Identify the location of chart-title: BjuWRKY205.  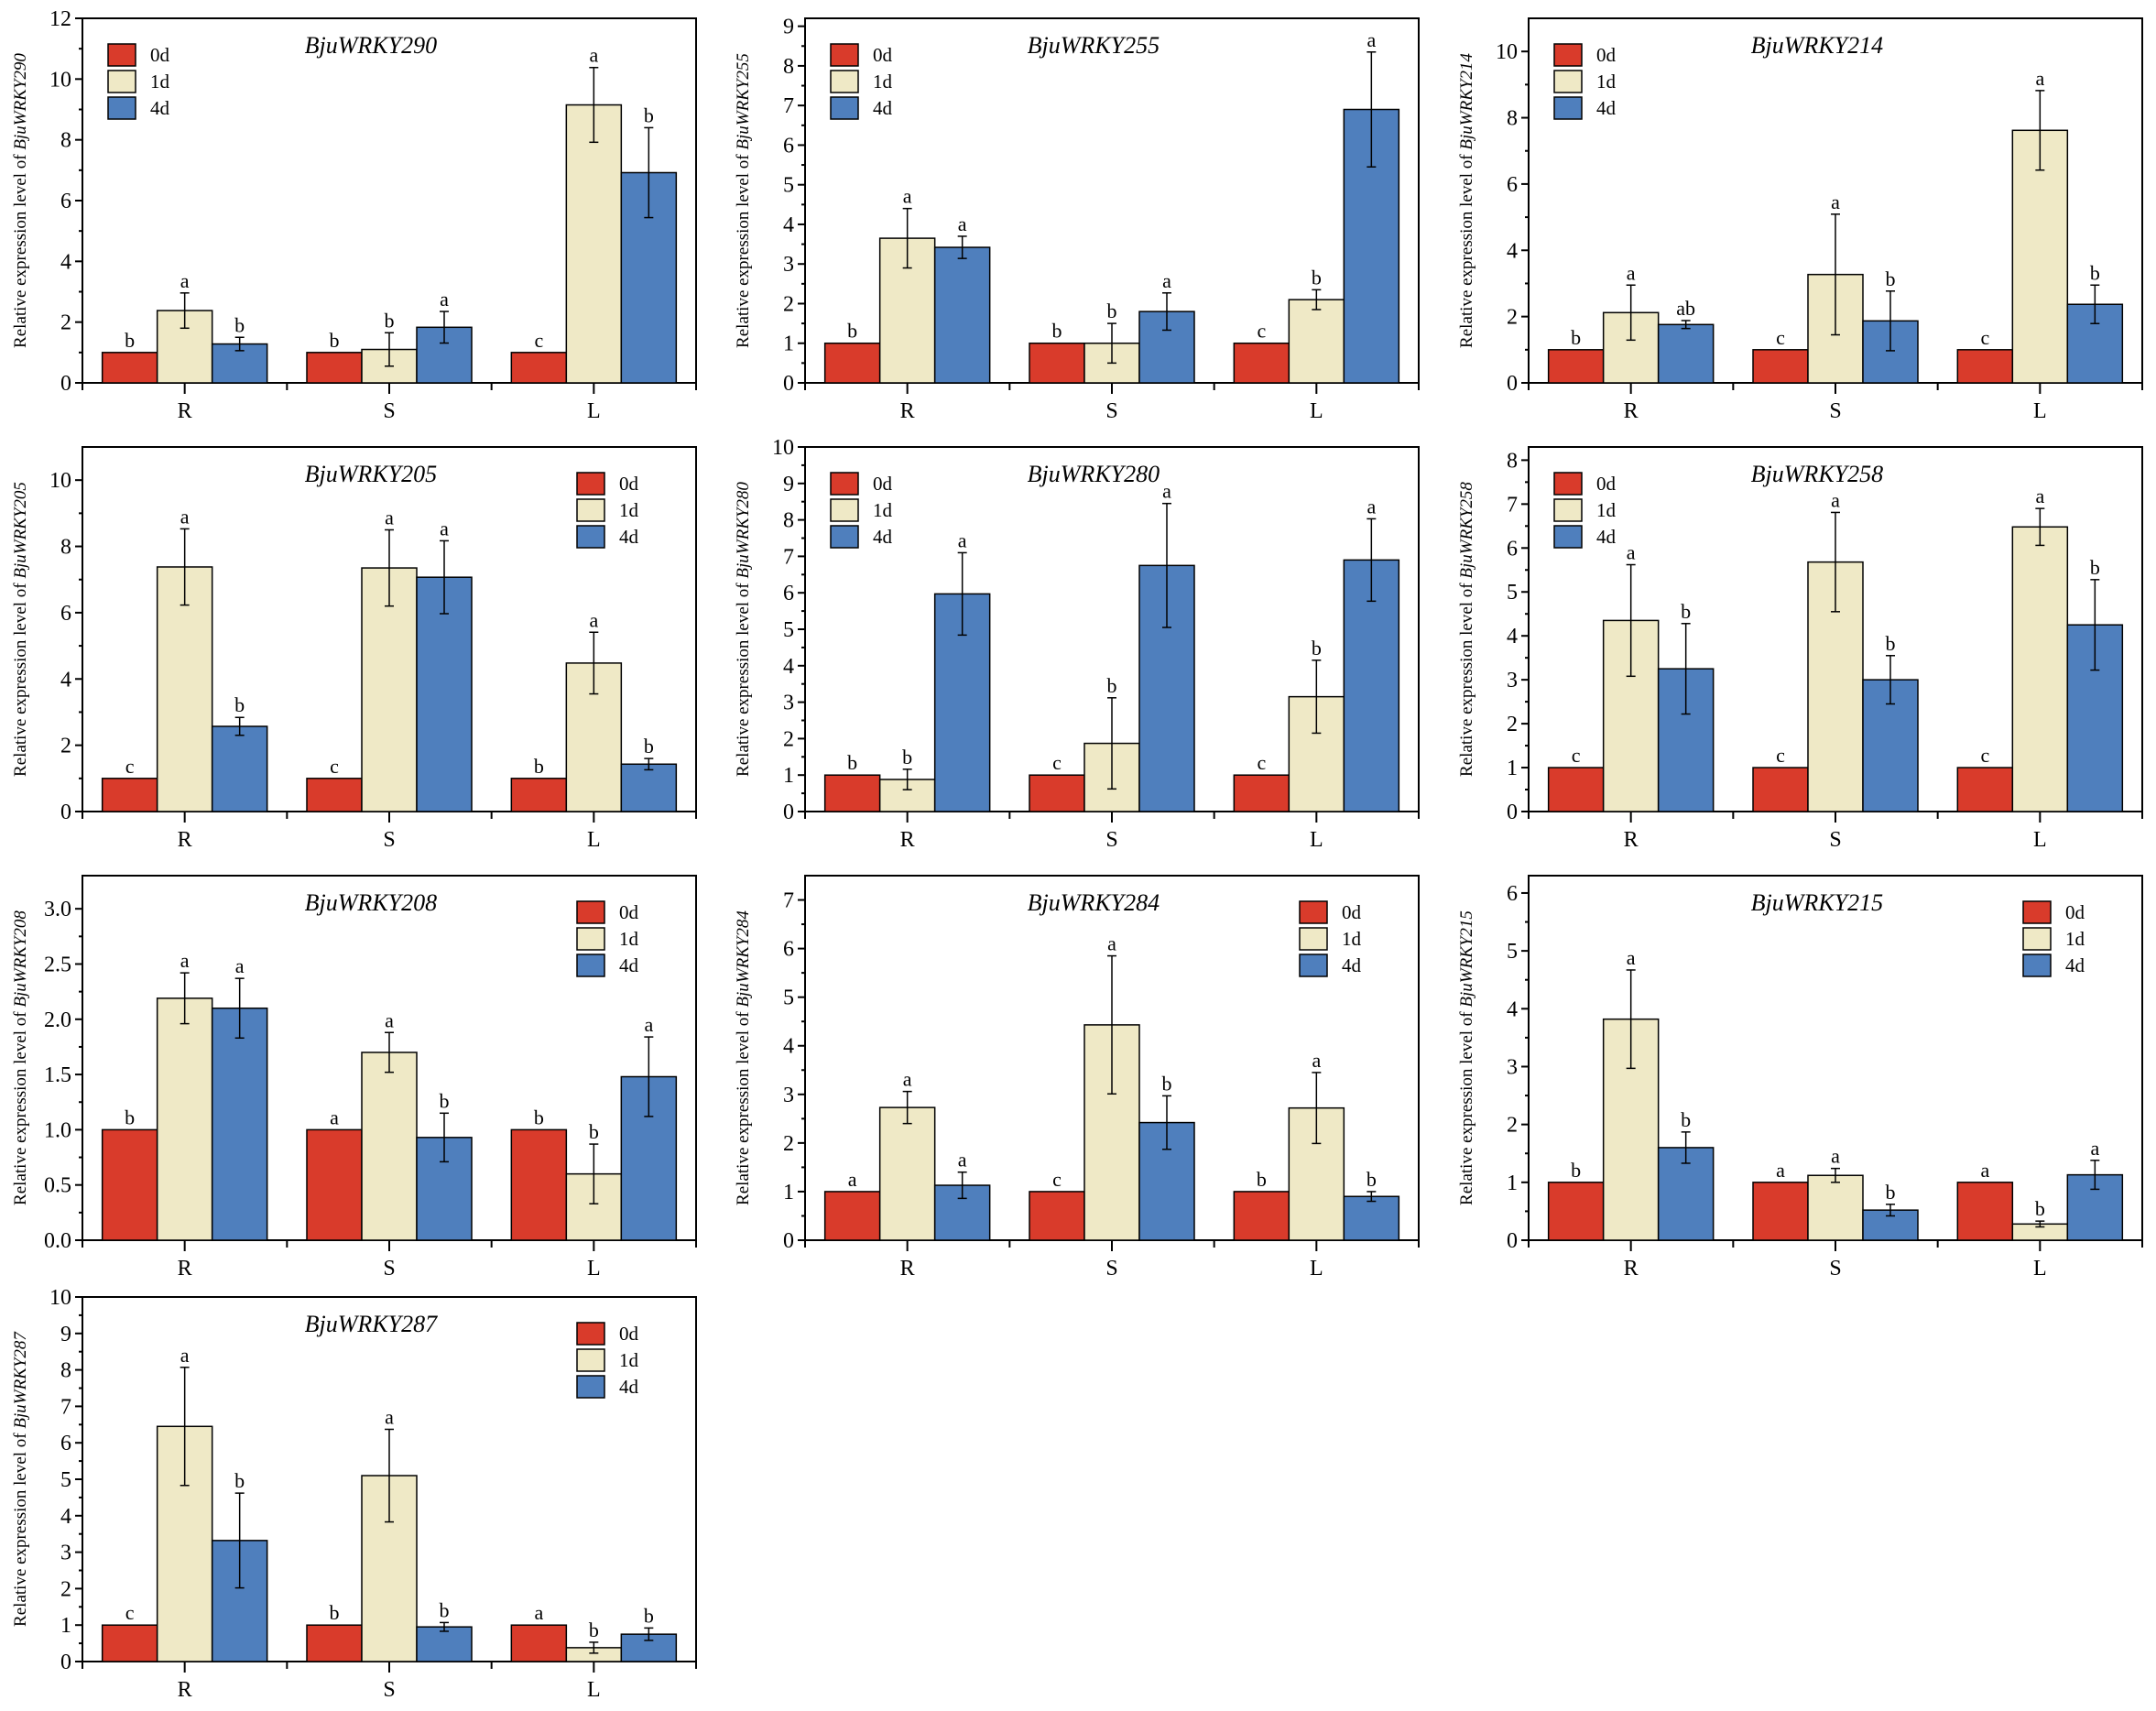
(371, 474).